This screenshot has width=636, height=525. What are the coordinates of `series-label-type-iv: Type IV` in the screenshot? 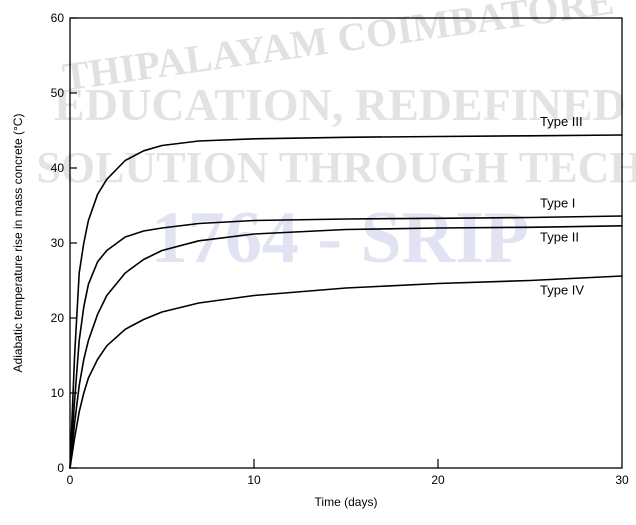 It's located at (562, 290).